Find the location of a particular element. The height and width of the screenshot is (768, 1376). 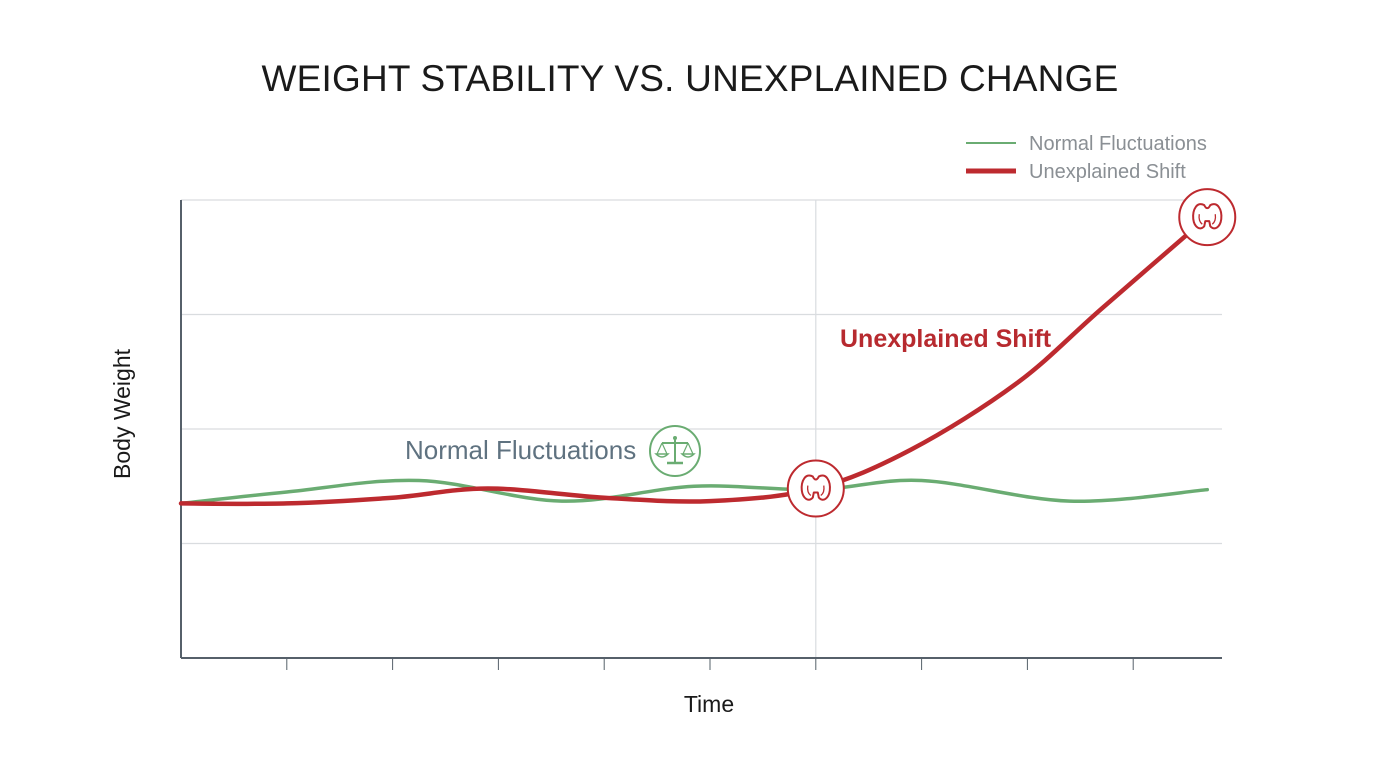

annotation-normal-fluctuations: Normal Fluctuations is located at coordinates (520, 450).